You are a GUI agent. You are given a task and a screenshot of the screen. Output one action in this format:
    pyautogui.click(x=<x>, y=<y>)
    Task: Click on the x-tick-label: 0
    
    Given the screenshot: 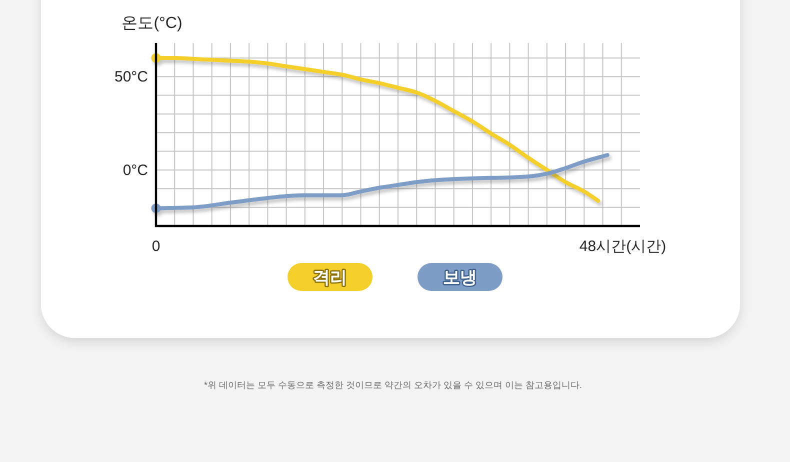 What is the action you would take?
    pyautogui.click(x=156, y=246)
    